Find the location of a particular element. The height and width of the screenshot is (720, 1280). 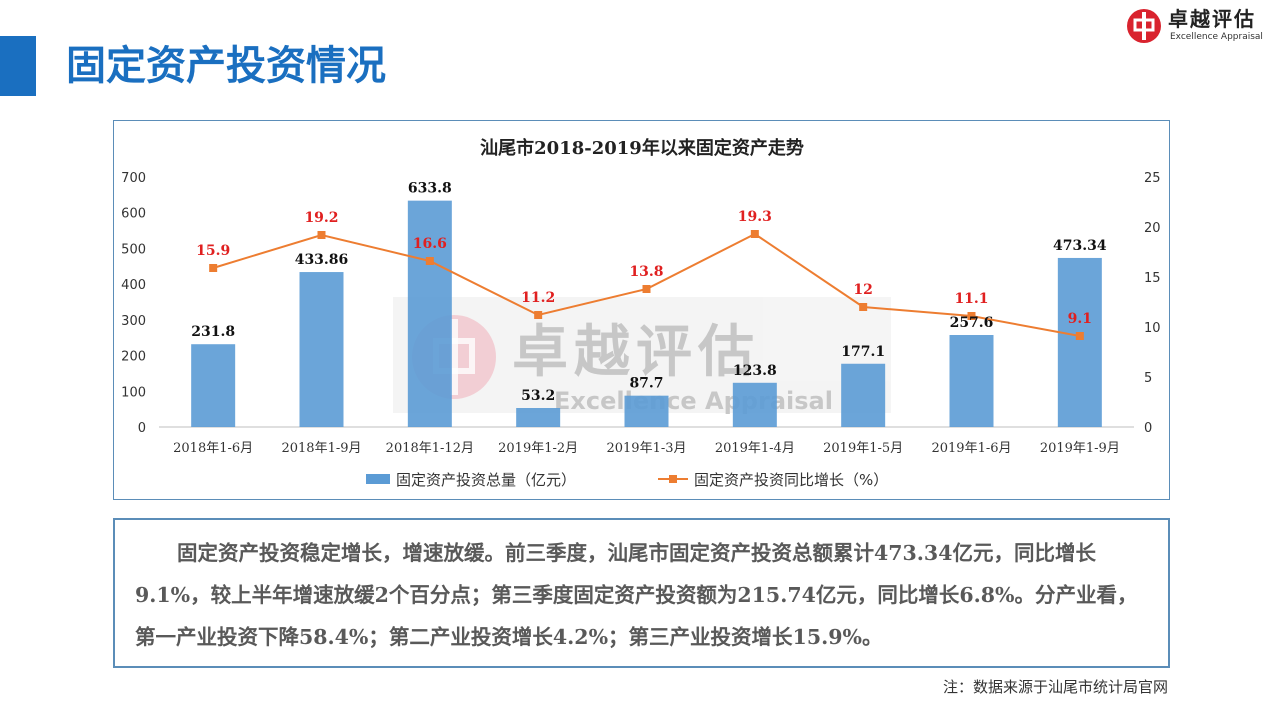

legend-line-label: 固定资产投资同比增长（%） is located at coordinates (791, 480).